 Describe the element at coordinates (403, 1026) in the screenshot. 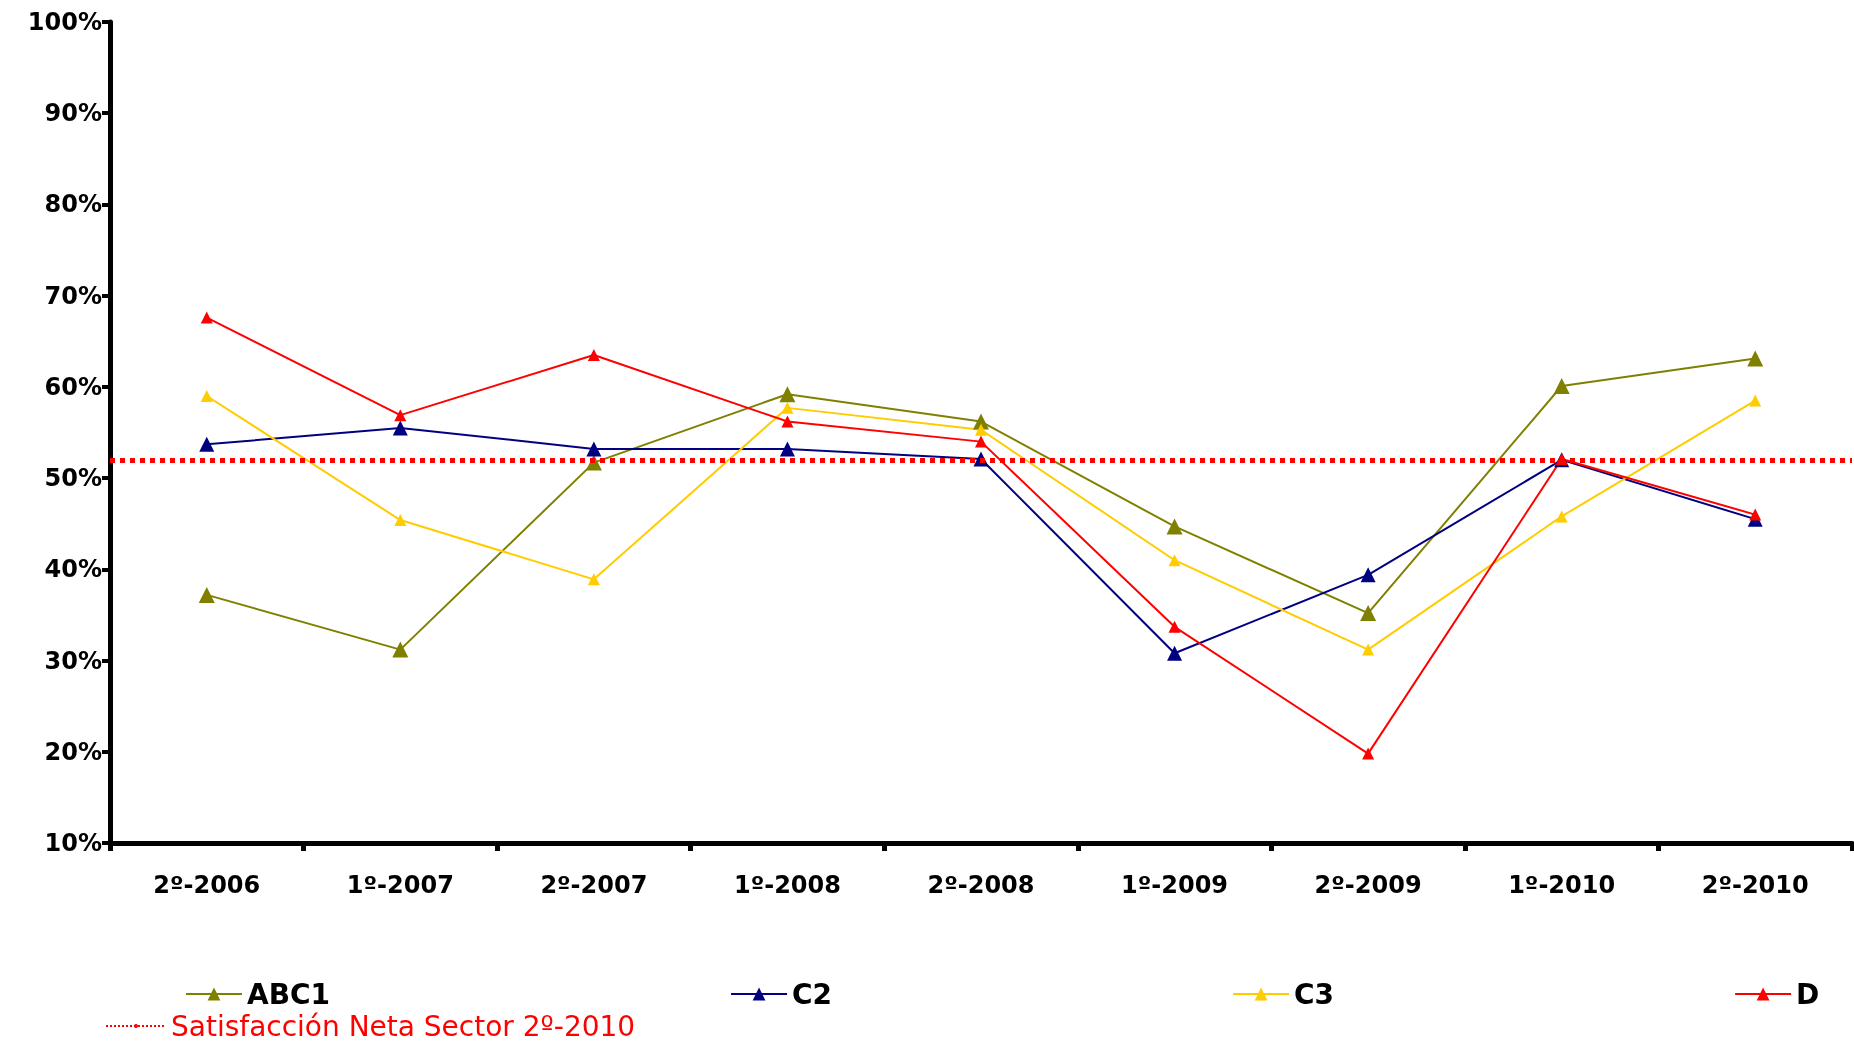

I see `legend-label: Satisfacción Neta Sector 2º-2010` at that location.